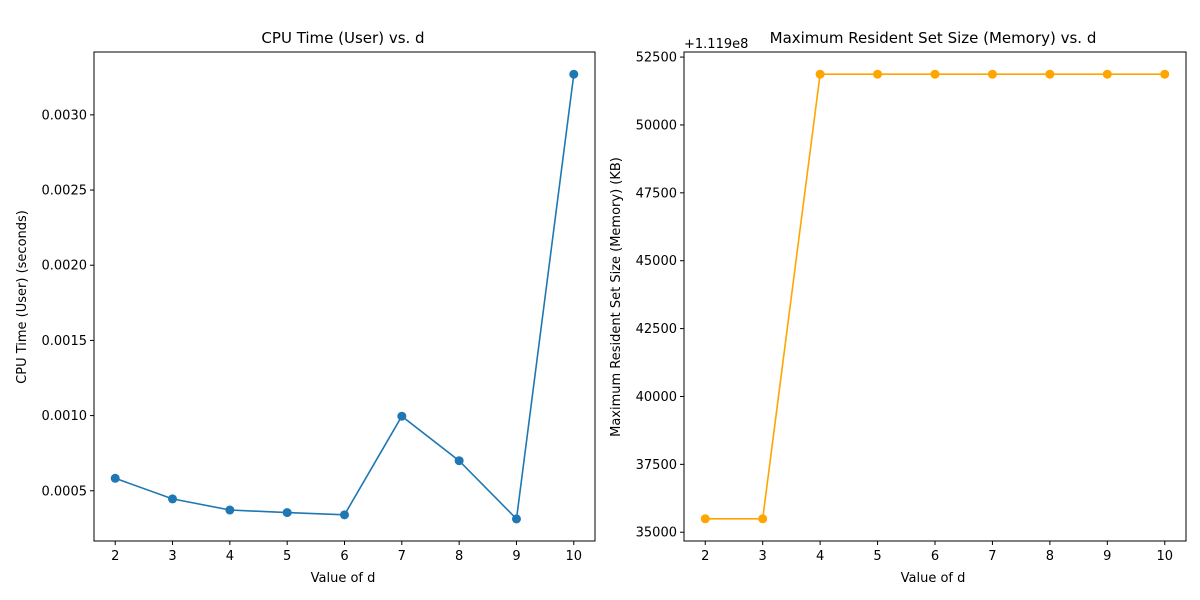 The width and height of the screenshot is (1200, 600). What do you see at coordinates (342, 38) in the screenshot?
I see `cpu-chart-title: CPU Time (User) vs. d` at bounding box center [342, 38].